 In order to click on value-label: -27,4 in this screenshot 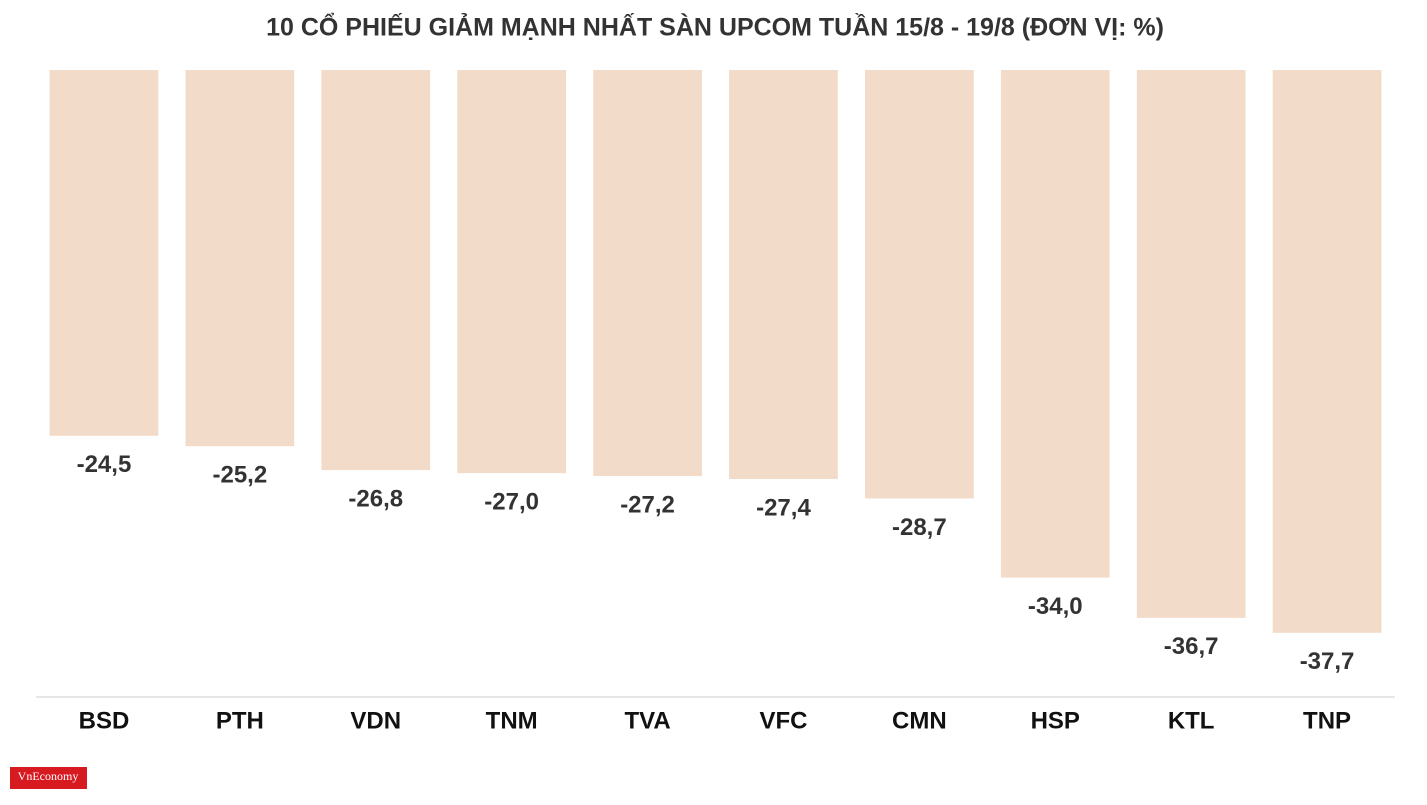, I will do `click(783, 507)`.